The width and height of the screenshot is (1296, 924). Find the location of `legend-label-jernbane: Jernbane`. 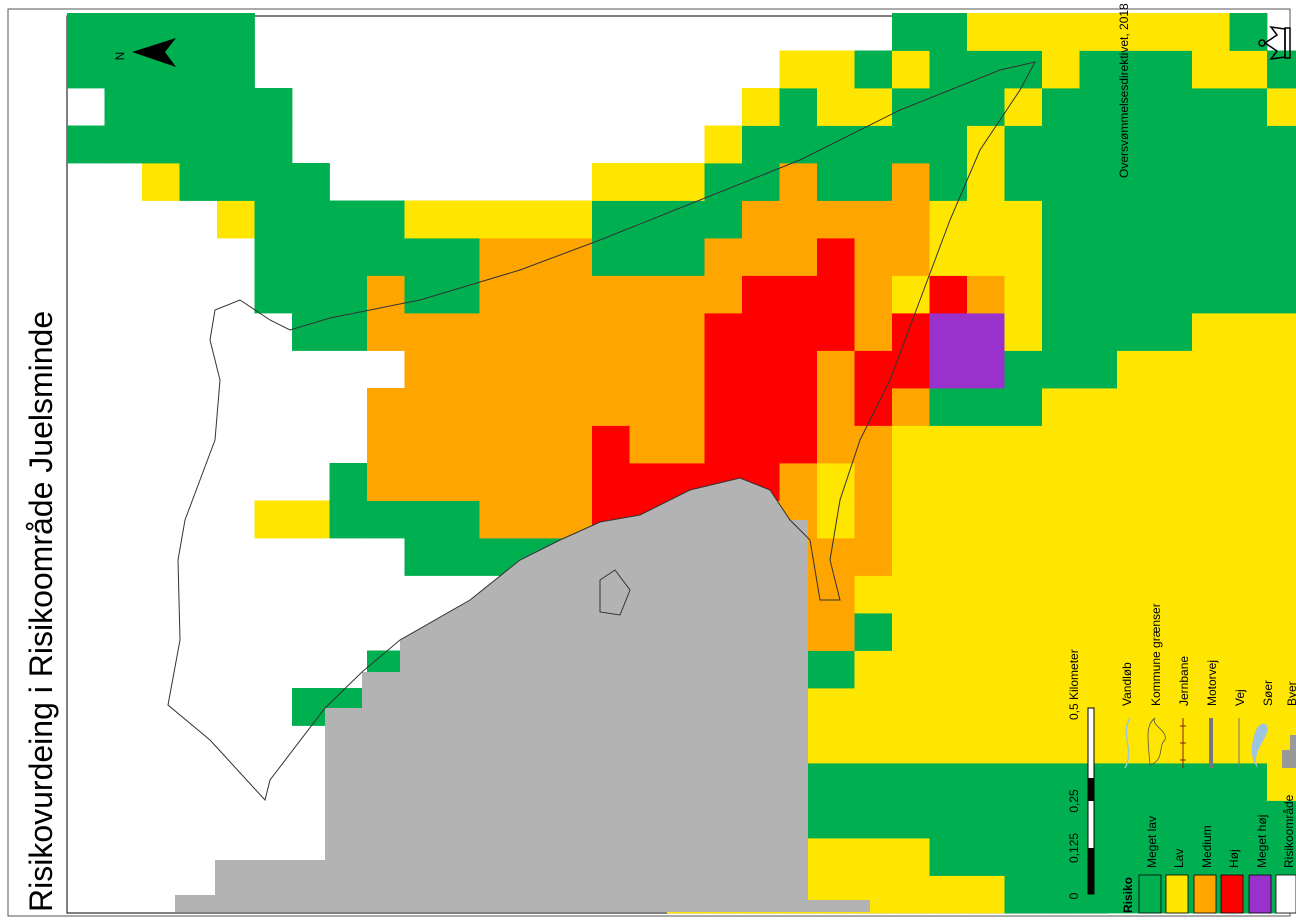

legend-label-jernbane: Jernbane is located at coordinates (1184, 681).